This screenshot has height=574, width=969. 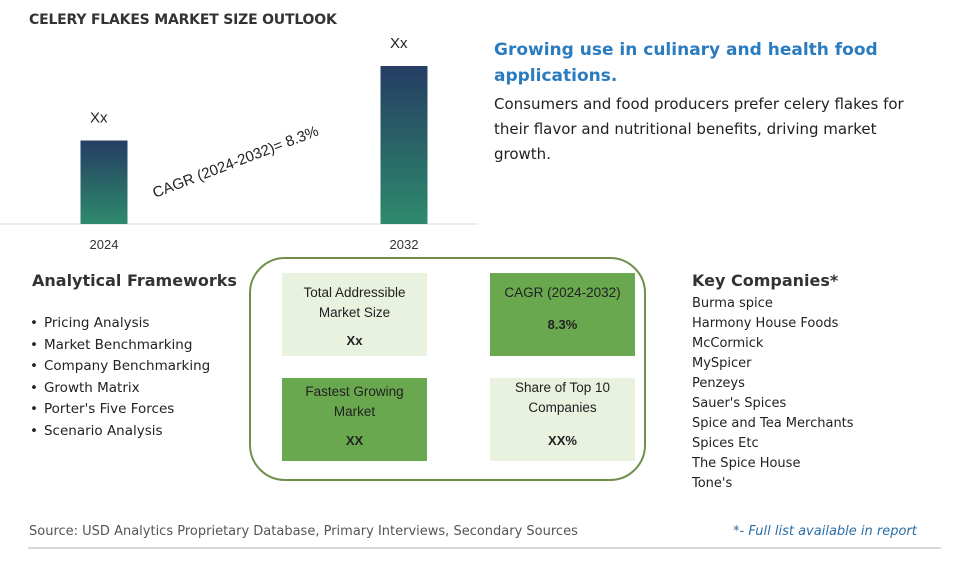 What do you see at coordinates (725, 443) in the screenshot?
I see `company-item: Spices Etc` at bounding box center [725, 443].